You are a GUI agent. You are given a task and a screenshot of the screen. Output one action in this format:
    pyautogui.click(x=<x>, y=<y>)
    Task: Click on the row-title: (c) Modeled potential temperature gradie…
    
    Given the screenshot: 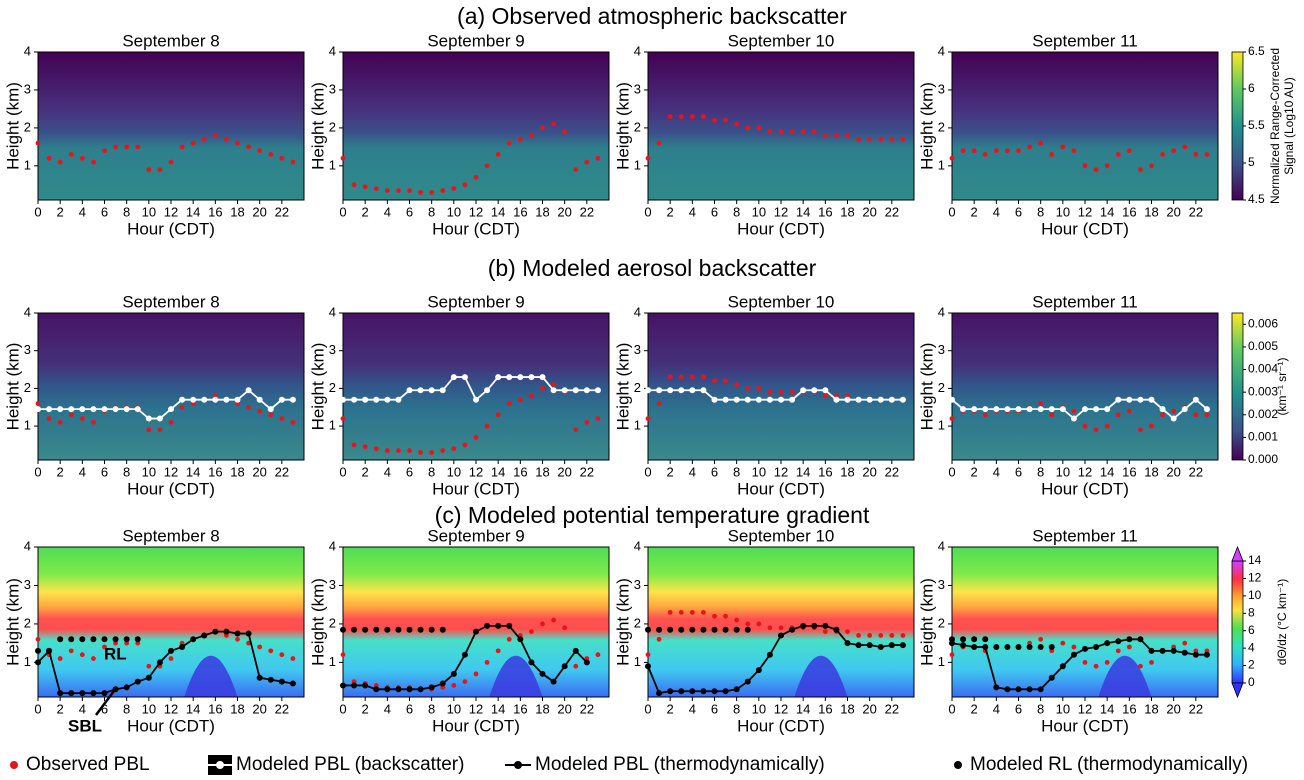 What is the action you would take?
    pyautogui.click(x=652, y=515)
    